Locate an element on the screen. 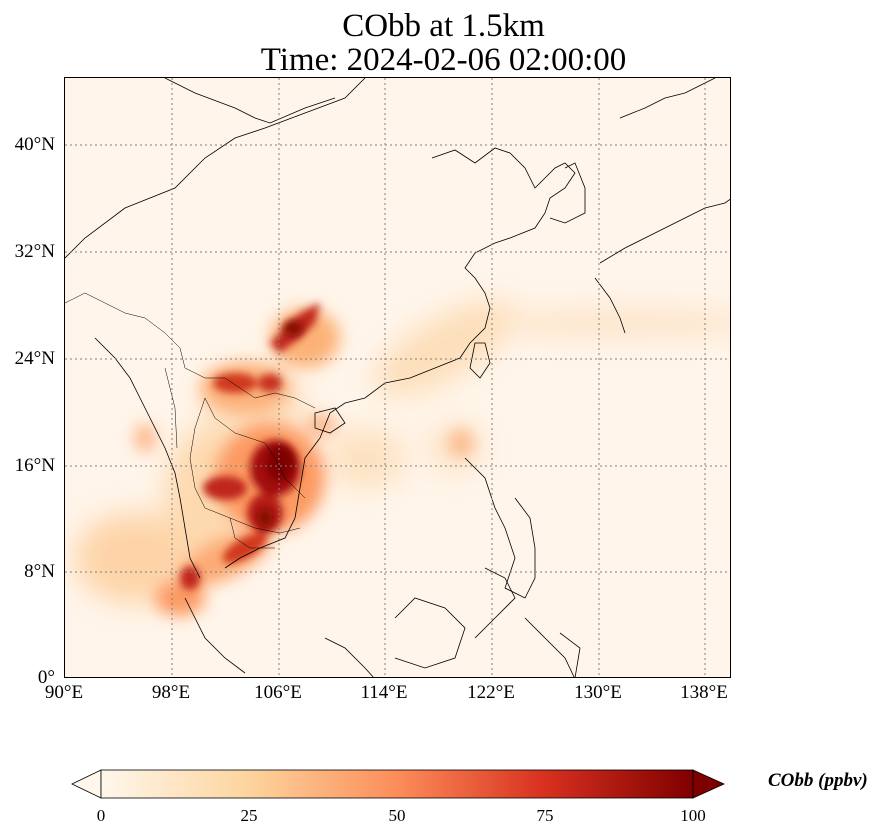 The image size is (887, 836). colorbar-label: CObb (ppbv) is located at coordinates (818, 780).